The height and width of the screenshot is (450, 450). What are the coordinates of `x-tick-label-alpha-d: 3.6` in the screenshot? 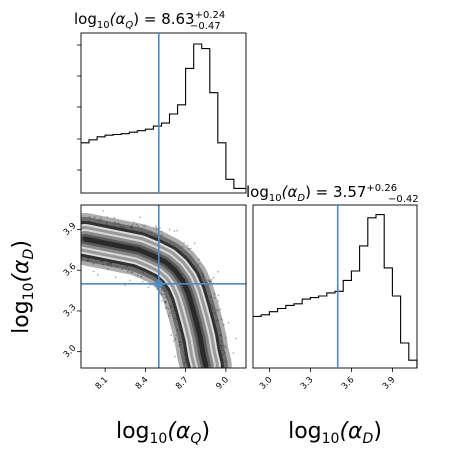 It's located at (348, 383).